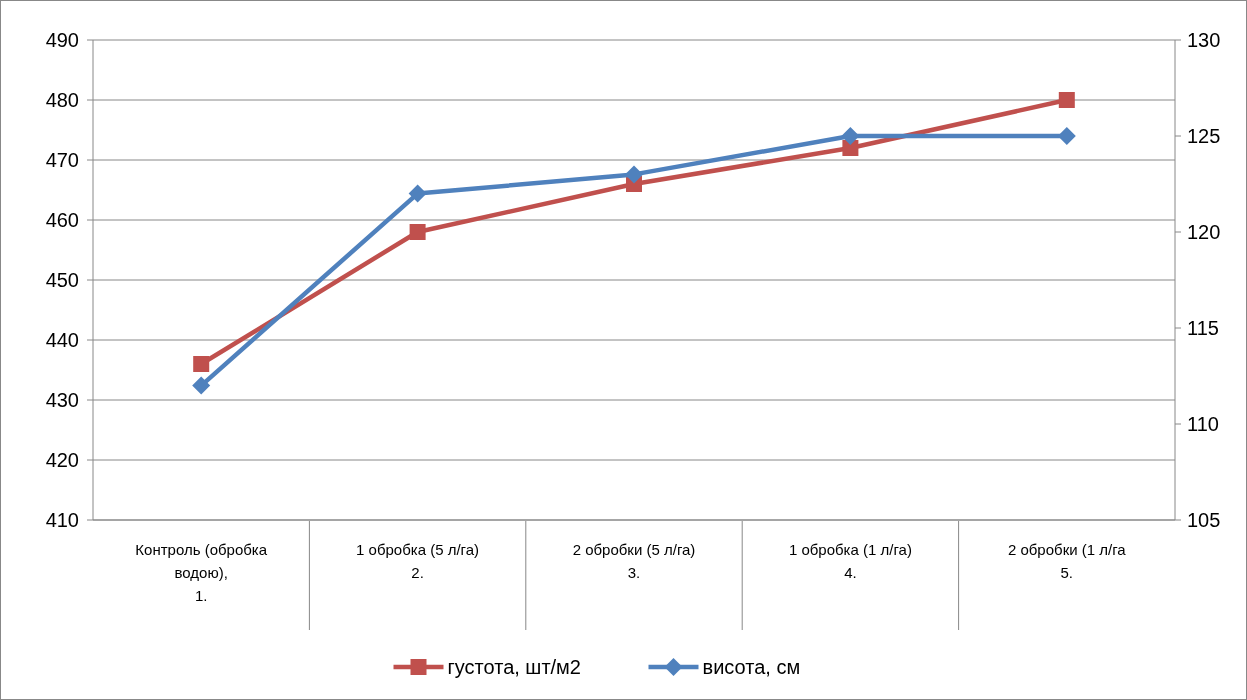 This screenshot has width=1247, height=700. Describe the element at coordinates (62, 220) in the screenshot. I see `y-tick-label: 460` at that location.